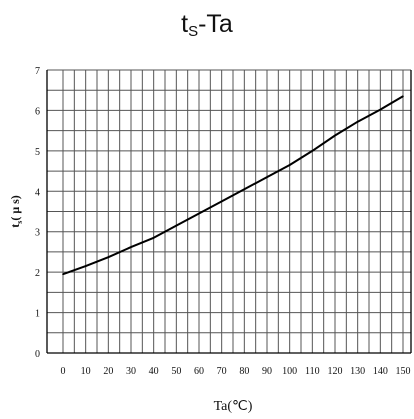 The height and width of the screenshot is (419, 414). Describe the element at coordinates (312, 371) in the screenshot. I see `x-tick-label: 110` at that location.